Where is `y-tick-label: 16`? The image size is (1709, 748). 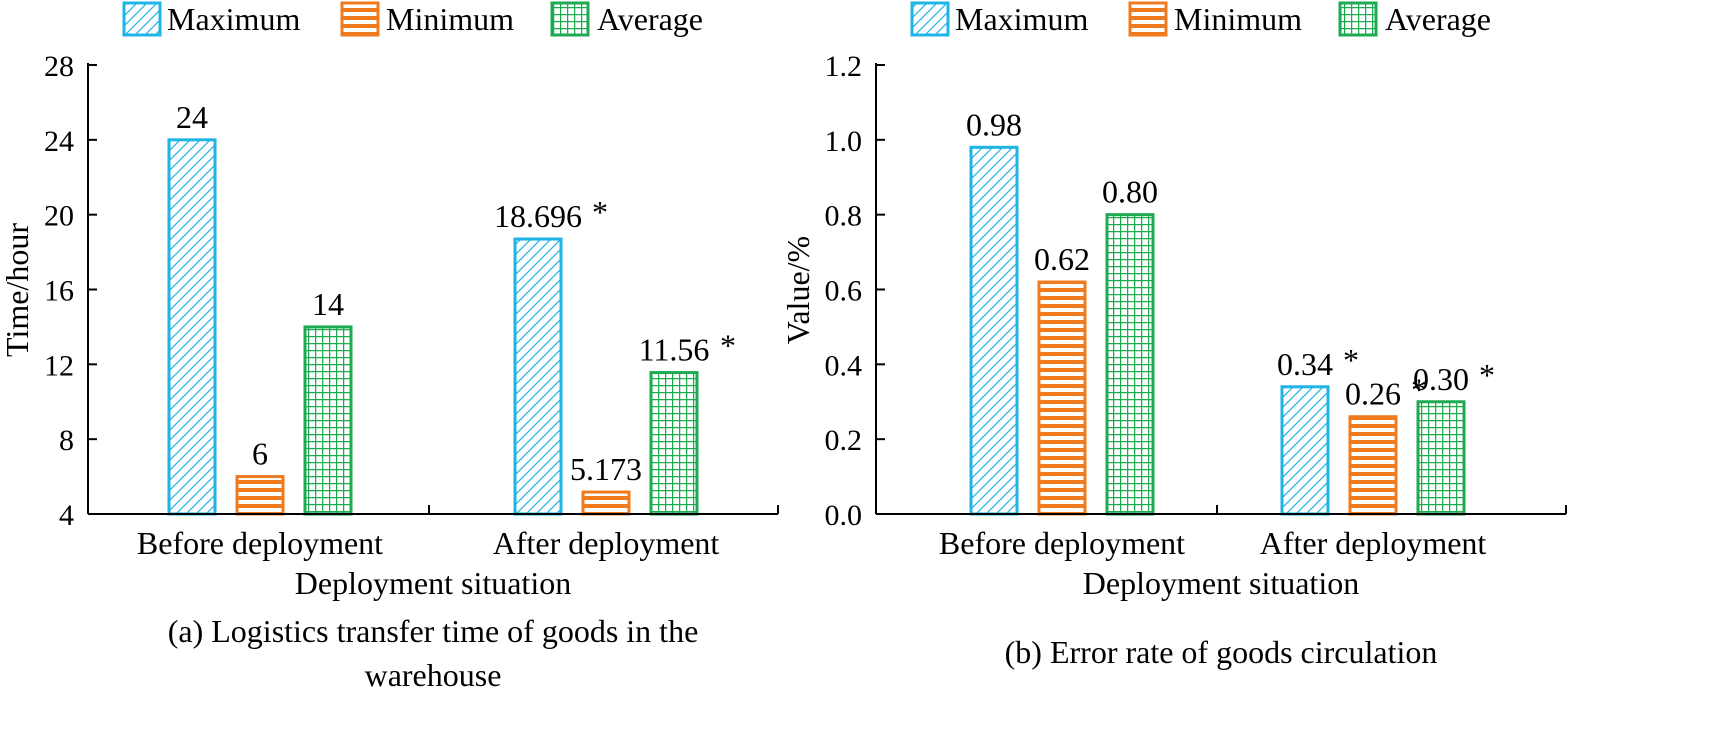 y-tick-label: 16 is located at coordinates (59, 291).